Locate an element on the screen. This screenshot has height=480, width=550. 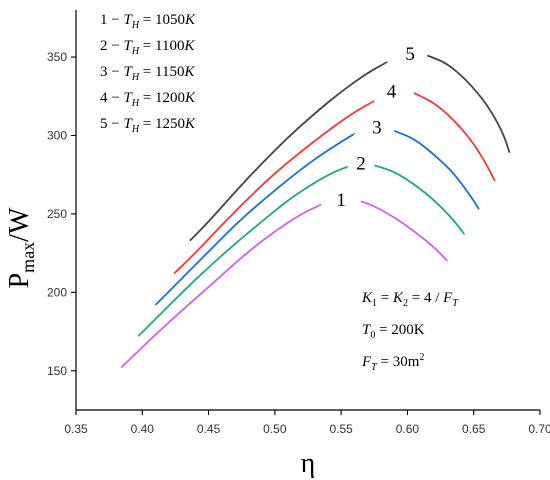
series-5-line-rising is located at coordinates (289, 151).